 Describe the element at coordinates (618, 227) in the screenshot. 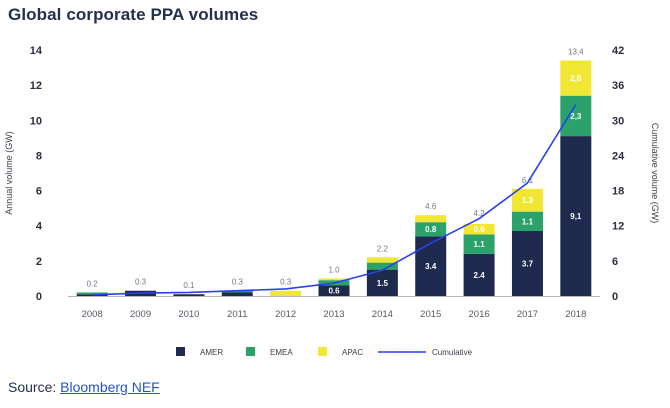

I see `y-right-tick-label: 12` at that location.